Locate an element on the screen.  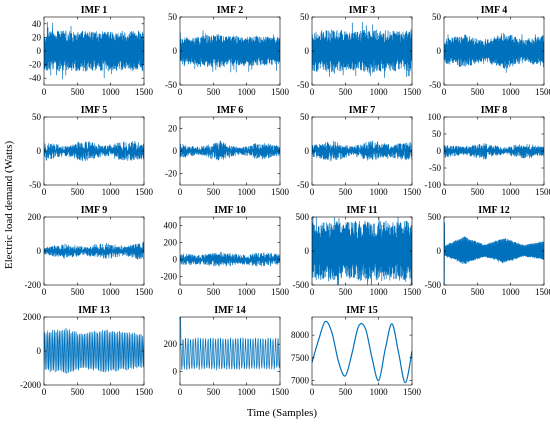
panel-title: IMF 10 is located at coordinates (230, 210).